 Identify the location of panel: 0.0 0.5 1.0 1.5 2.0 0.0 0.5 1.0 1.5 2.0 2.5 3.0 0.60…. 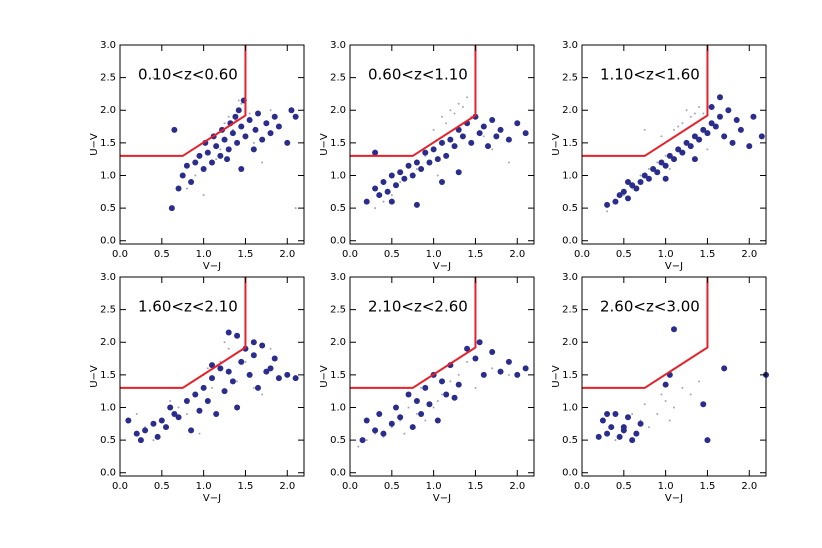
(427, 156).